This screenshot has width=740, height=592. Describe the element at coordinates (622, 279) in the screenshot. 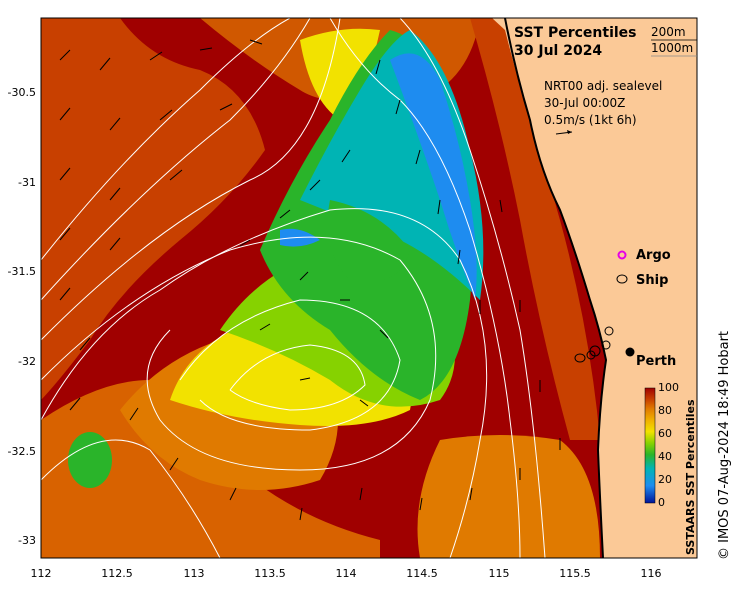

I see `ship-marker-icon` at that location.